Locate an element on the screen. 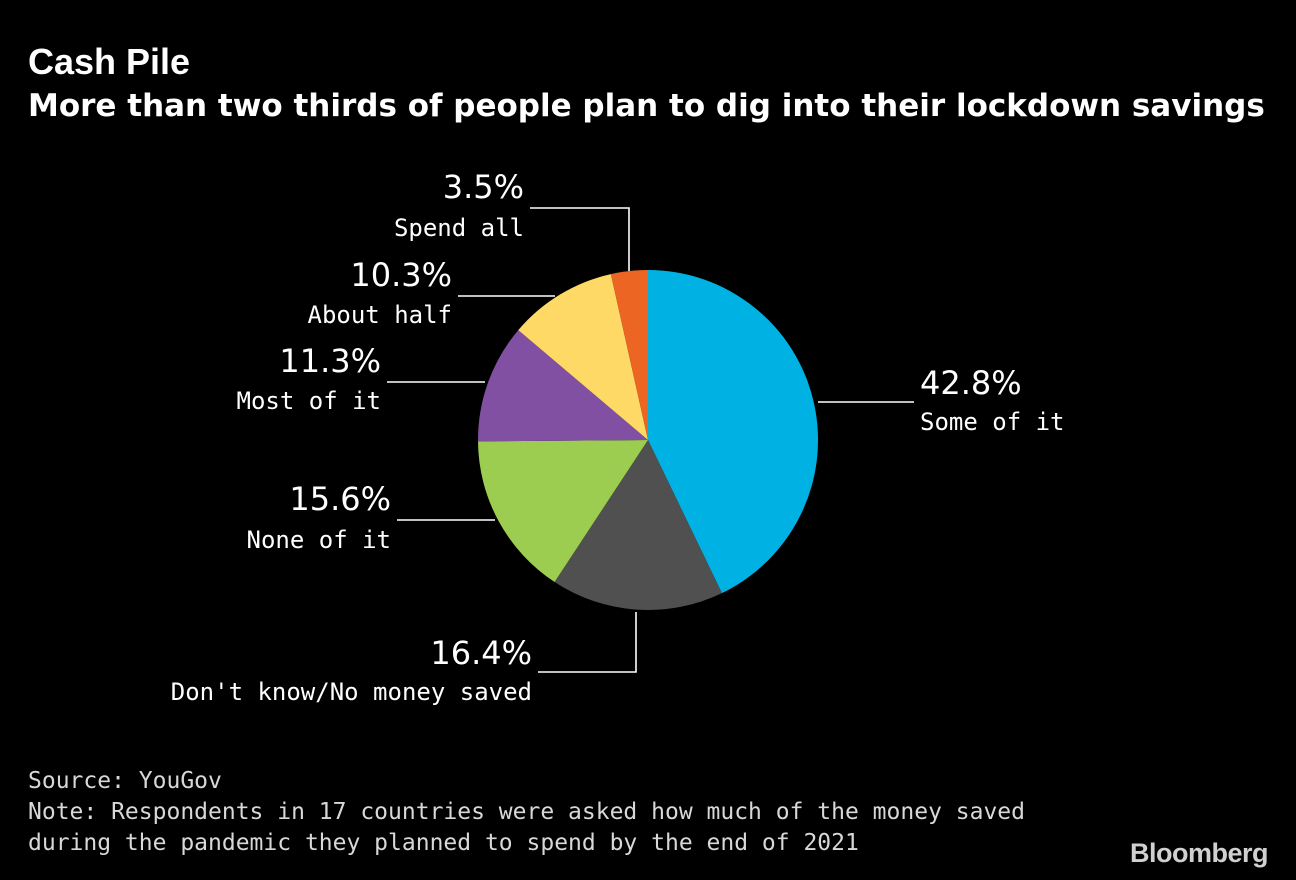 This screenshot has height=880, width=1296. data-label-some-of-it: 42.8% is located at coordinates (971, 383).